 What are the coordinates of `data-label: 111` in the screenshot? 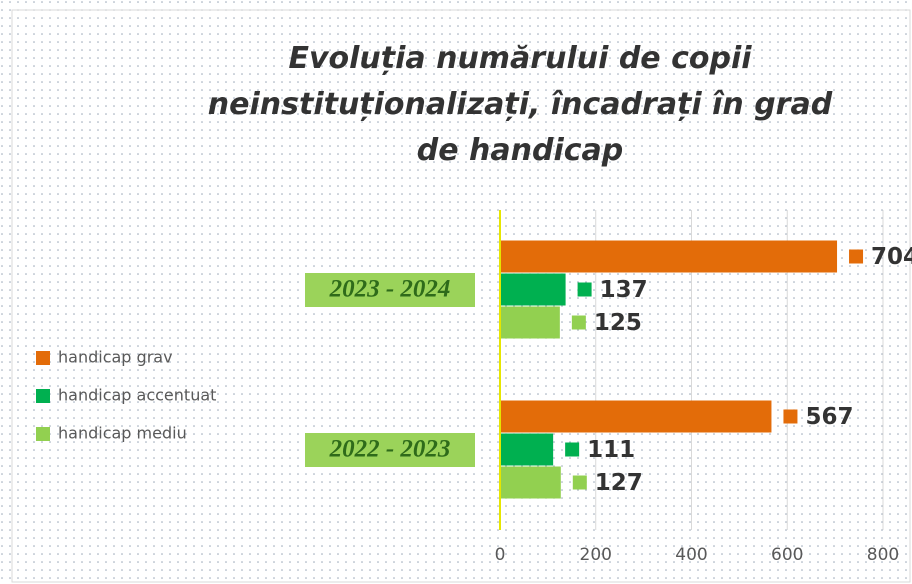 It's located at (611, 450).